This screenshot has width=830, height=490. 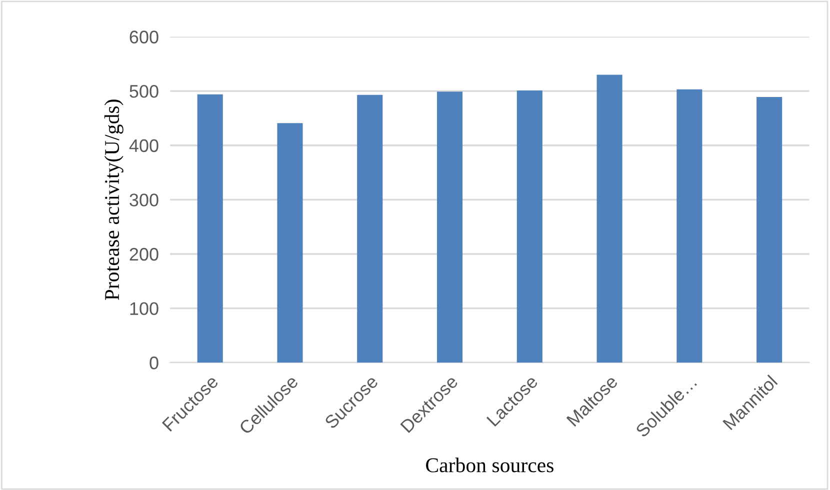 I want to click on y-tick-label: 300, so click(x=144, y=200).